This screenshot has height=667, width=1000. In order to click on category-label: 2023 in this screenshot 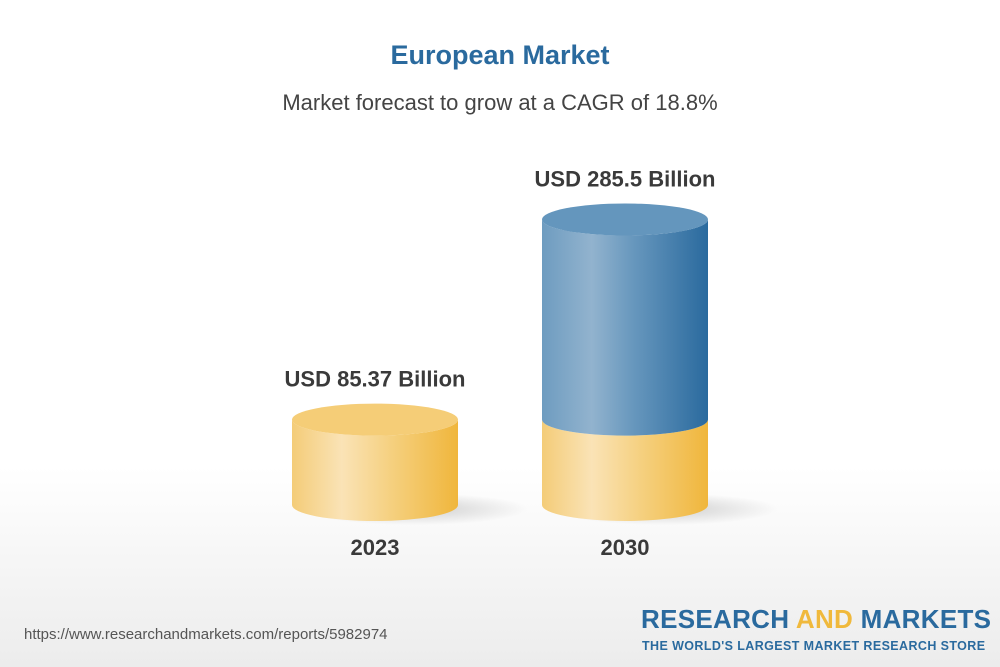, I will do `click(375, 547)`.